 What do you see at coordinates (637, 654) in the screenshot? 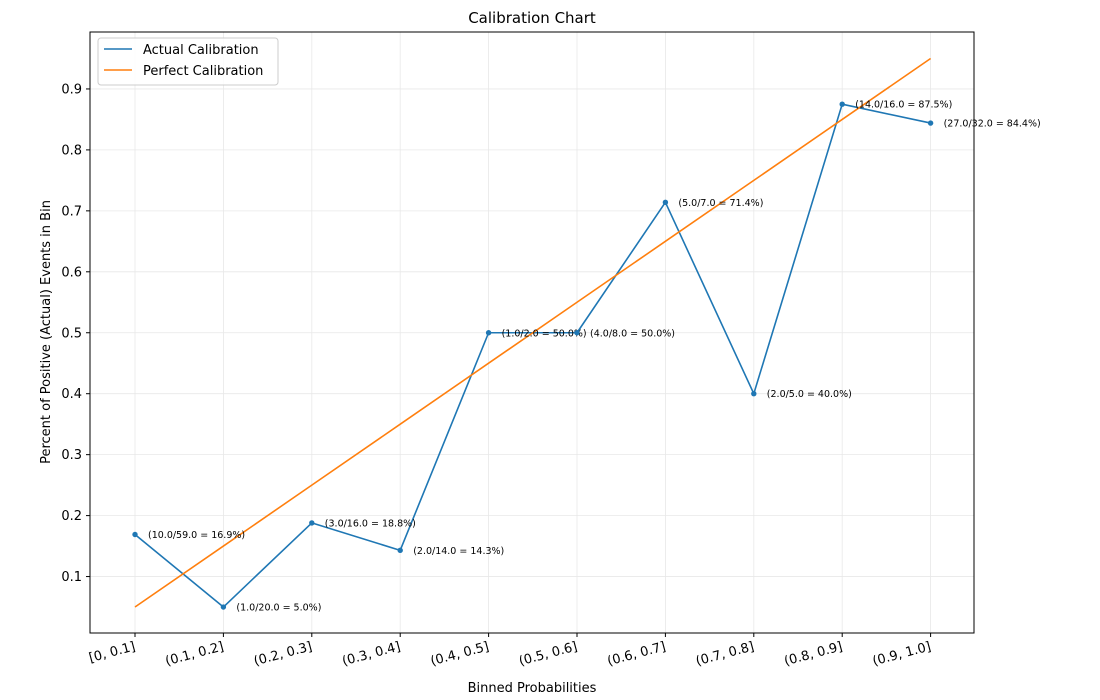
I see `x-tick-label: (0.6, 0.7]` at bounding box center [637, 654].